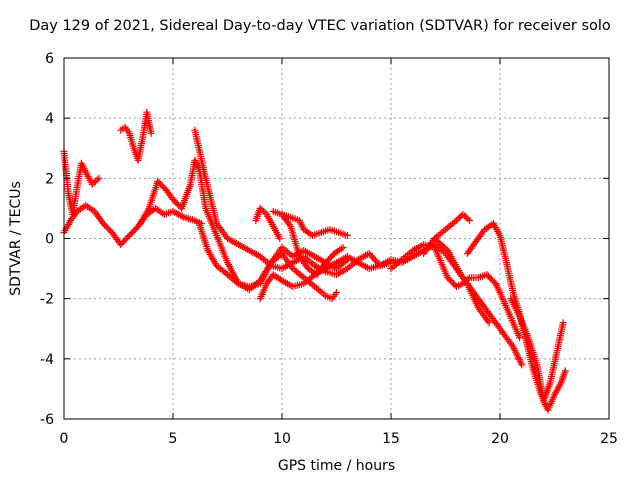 The width and height of the screenshot is (640, 480). Describe the element at coordinates (47, 360) in the screenshot. I see `y-tick-label: -4` at that location.